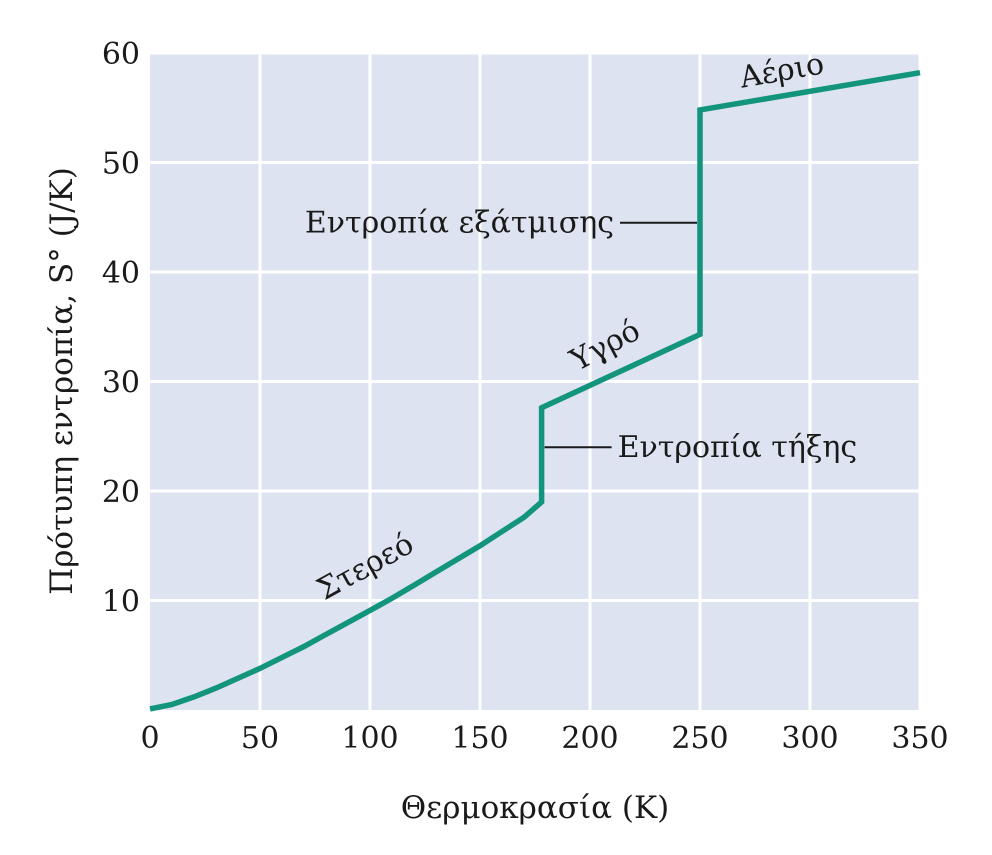  I want to click on x-tick-label: 50, so click(260, 738).